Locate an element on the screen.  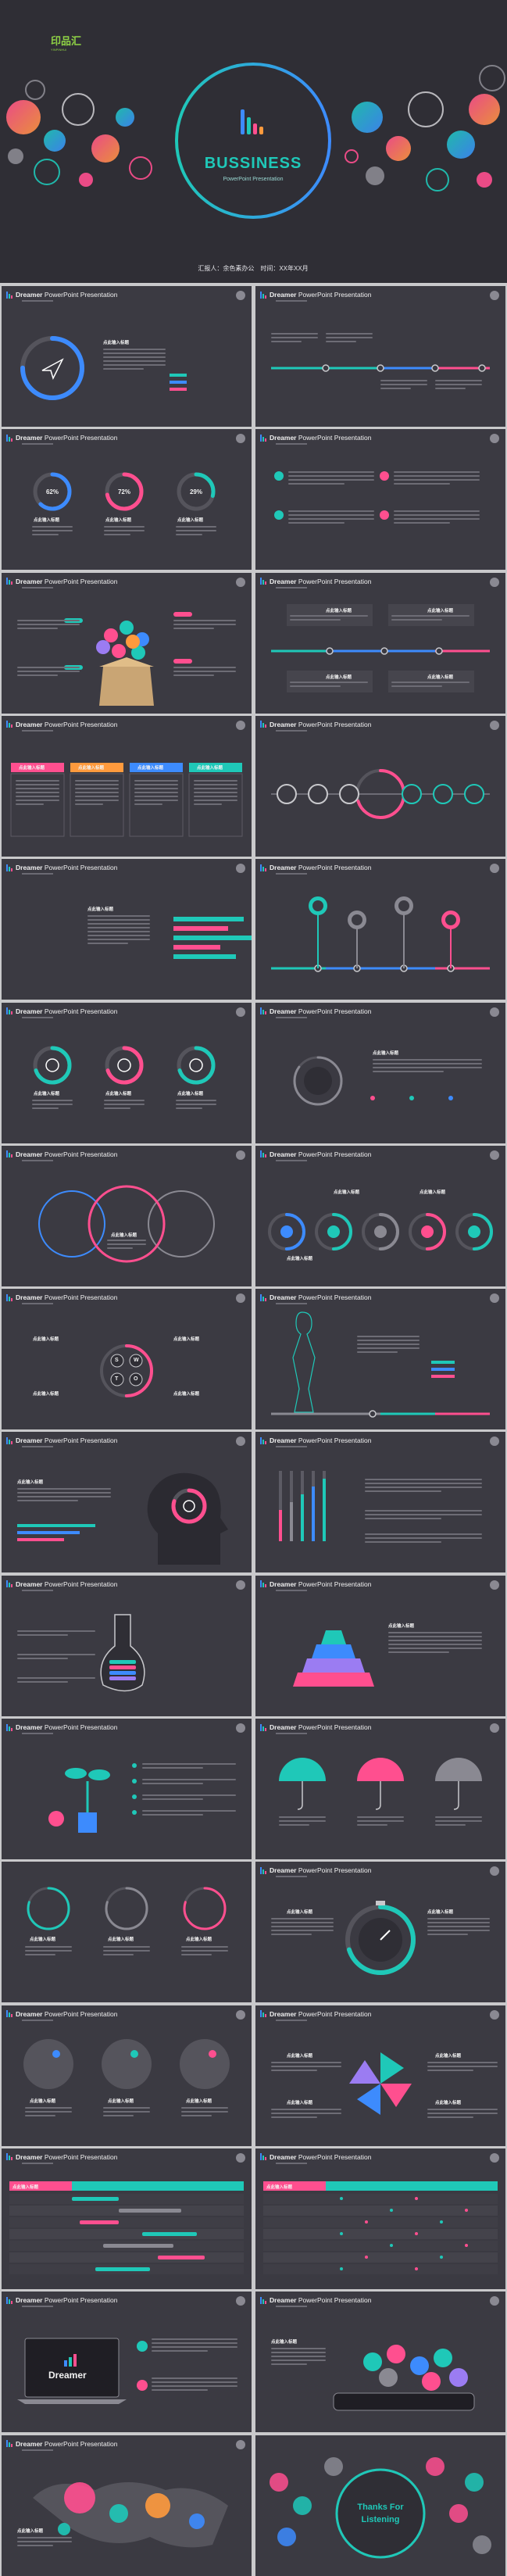
cover-bubbles is located at coordinates (256, 141).